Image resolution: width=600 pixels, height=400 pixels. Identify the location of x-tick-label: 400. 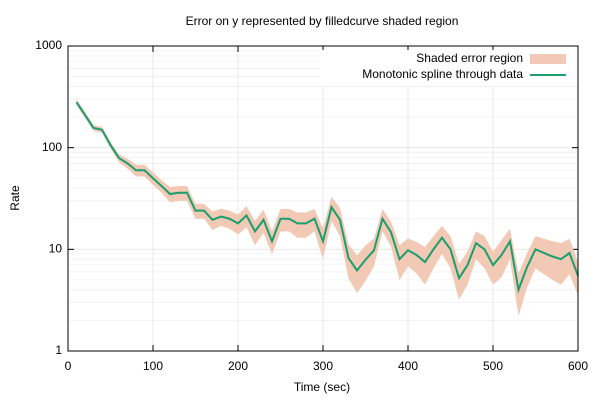
(408, 366).